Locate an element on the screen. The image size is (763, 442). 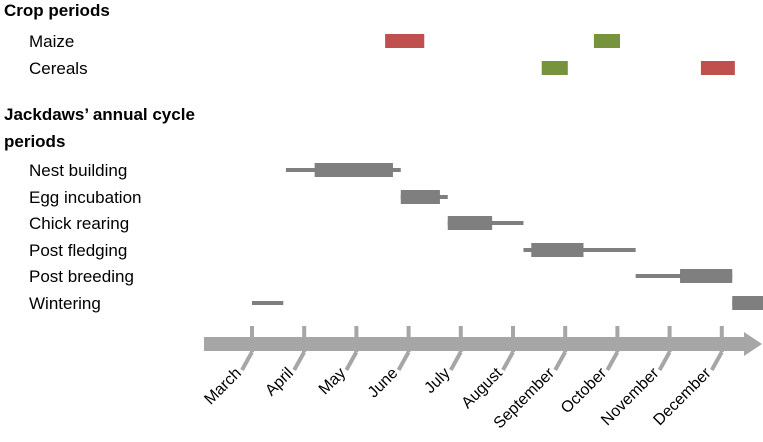
axis-arrow-head is located at coordinates (753, 344).